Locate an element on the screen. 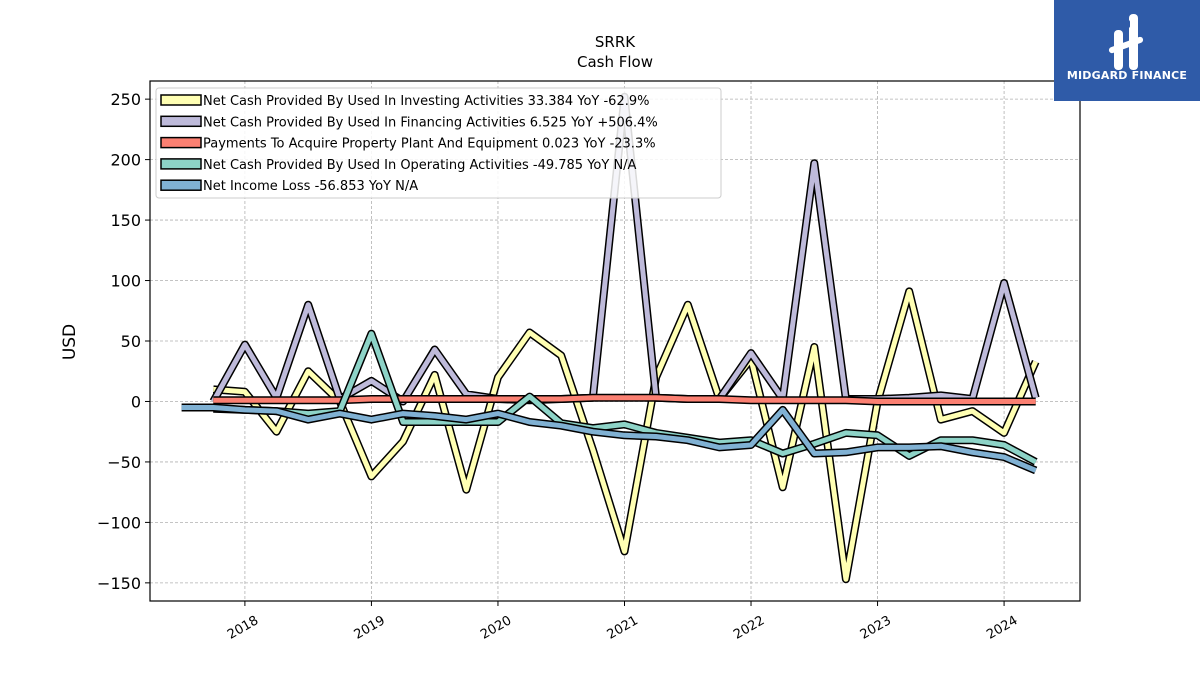 The width and height of the screenshot is (1200, 675). brand-logo: MIDGARD FINANCE is located at coordinates (1127, 50).